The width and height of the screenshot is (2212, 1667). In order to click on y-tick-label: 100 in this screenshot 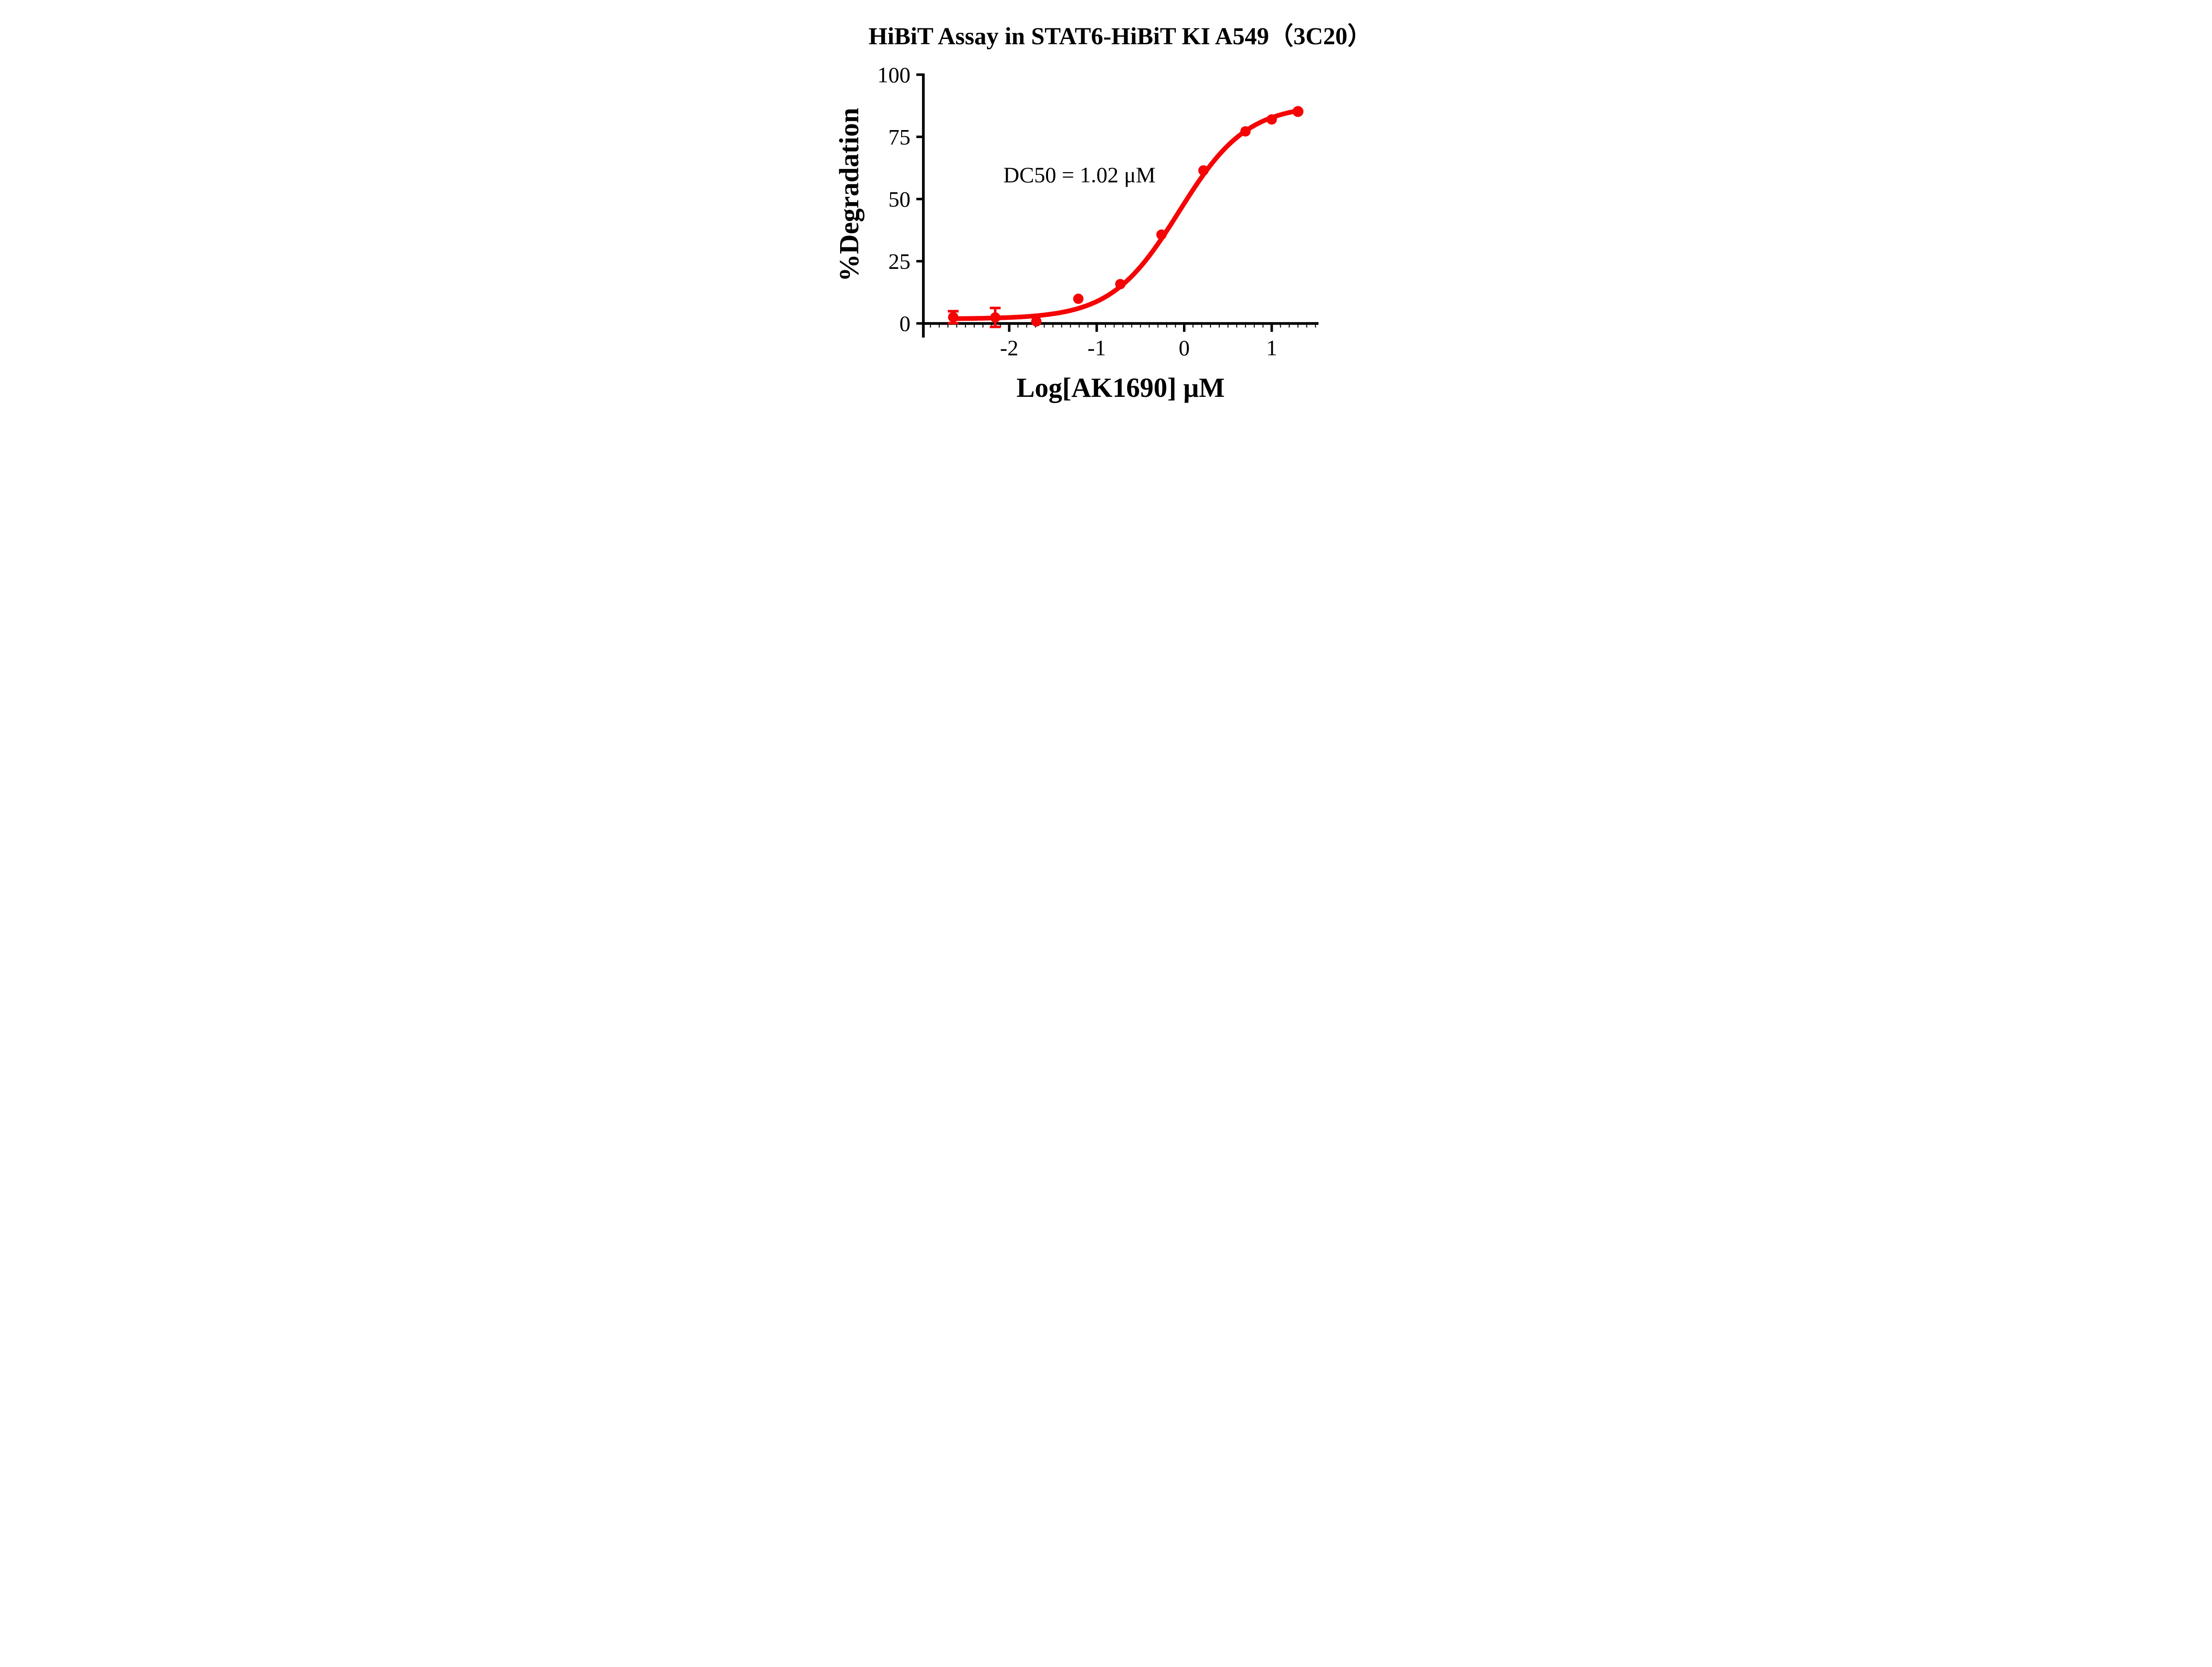, I will do `click(894, 74)`.